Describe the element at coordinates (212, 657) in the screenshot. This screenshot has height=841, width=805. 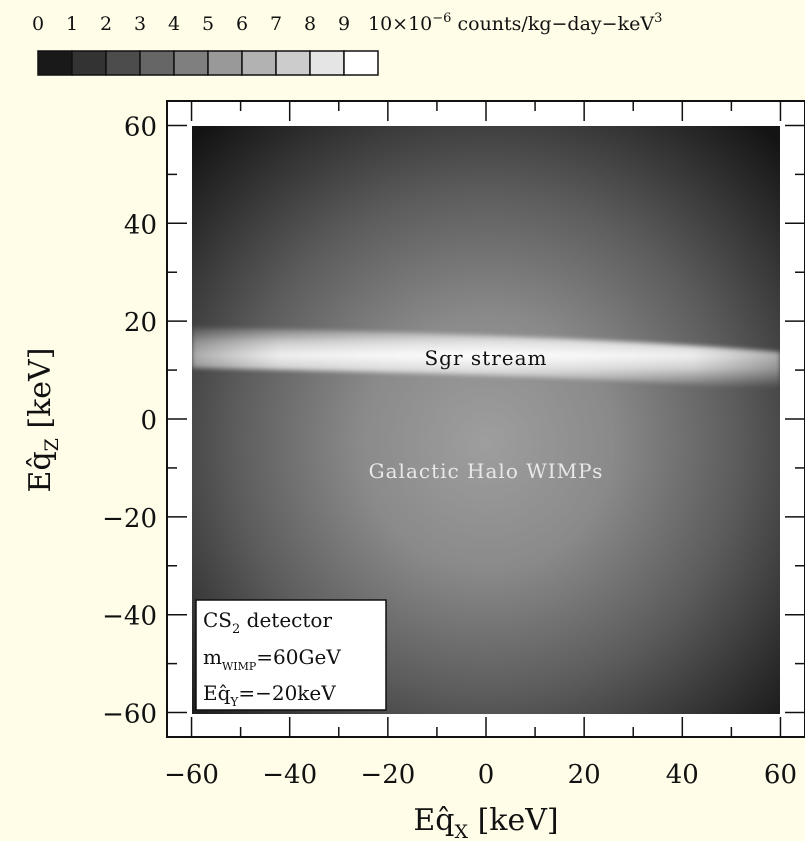
I see `legend-mass-base: m` at that location.